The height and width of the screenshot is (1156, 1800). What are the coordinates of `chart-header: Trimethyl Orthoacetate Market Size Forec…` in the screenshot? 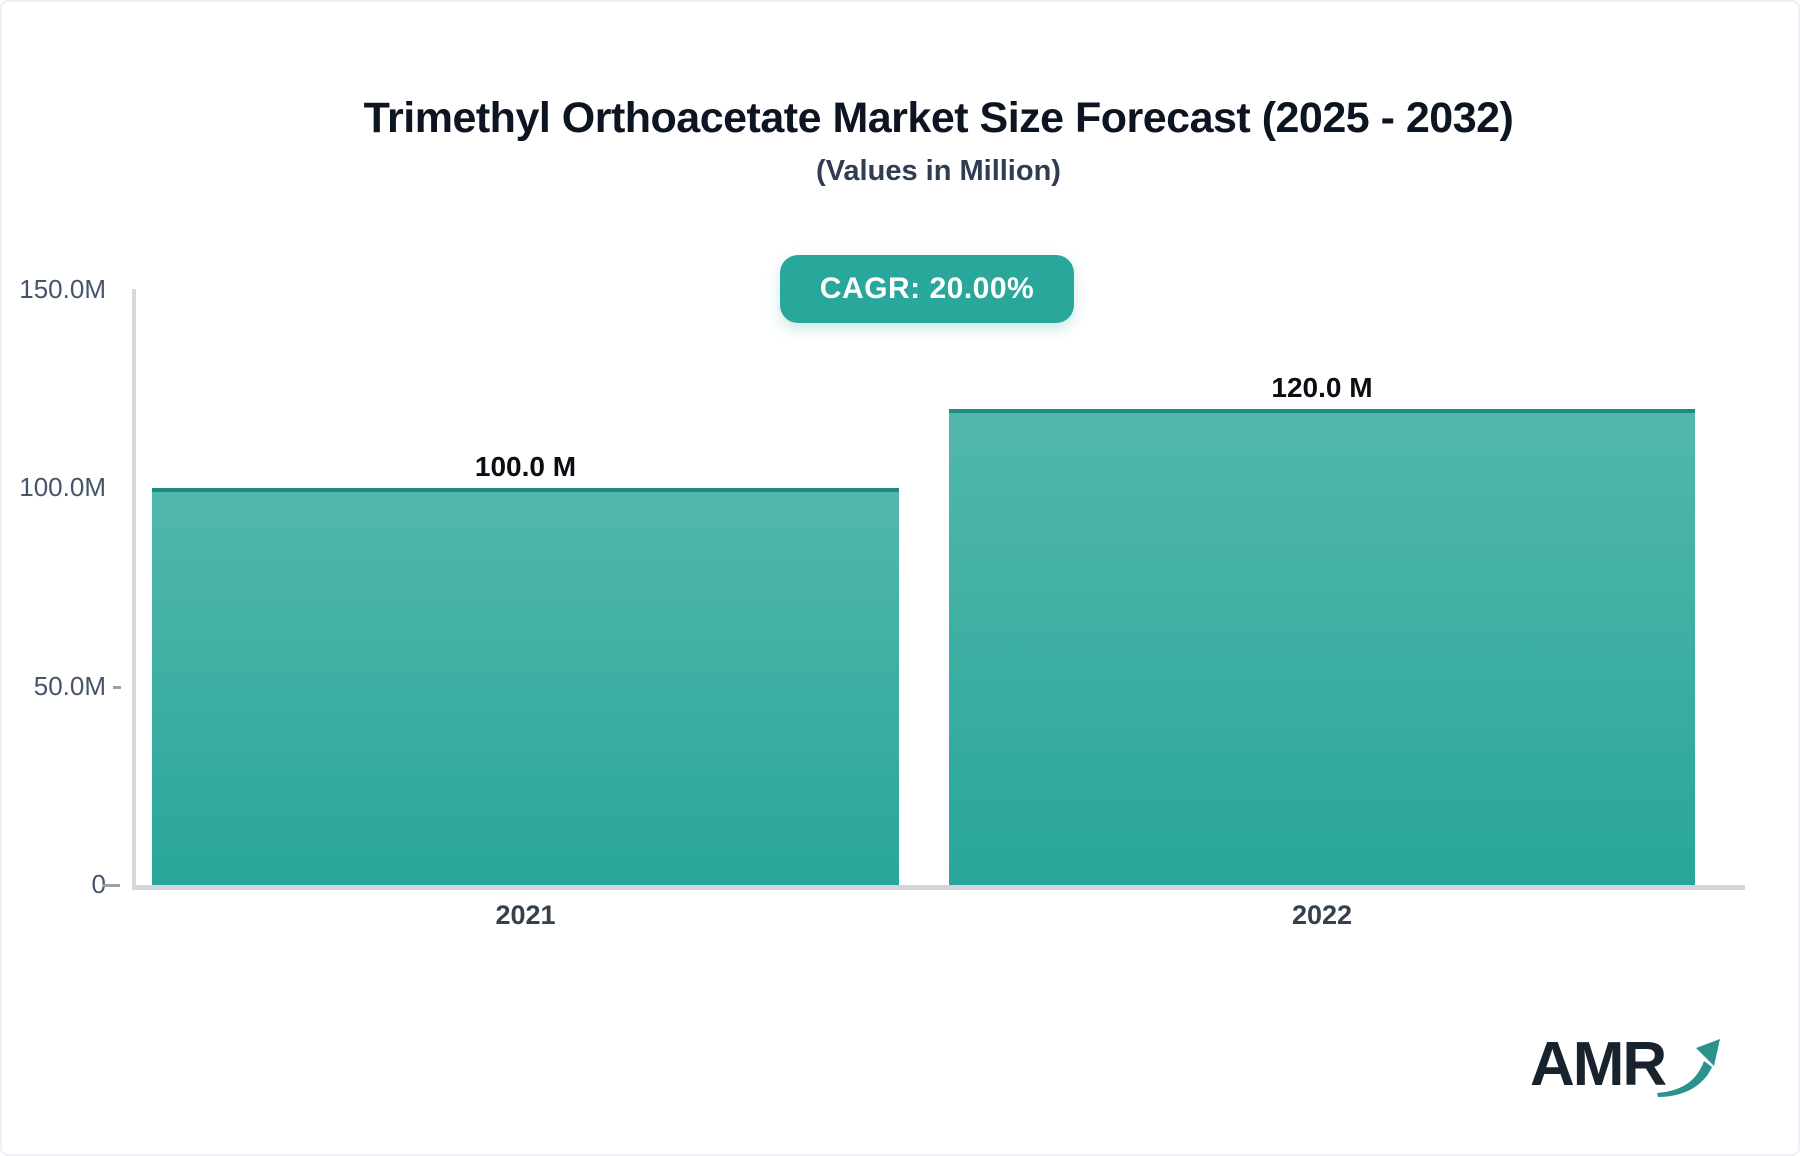 It's located at (938, 141).